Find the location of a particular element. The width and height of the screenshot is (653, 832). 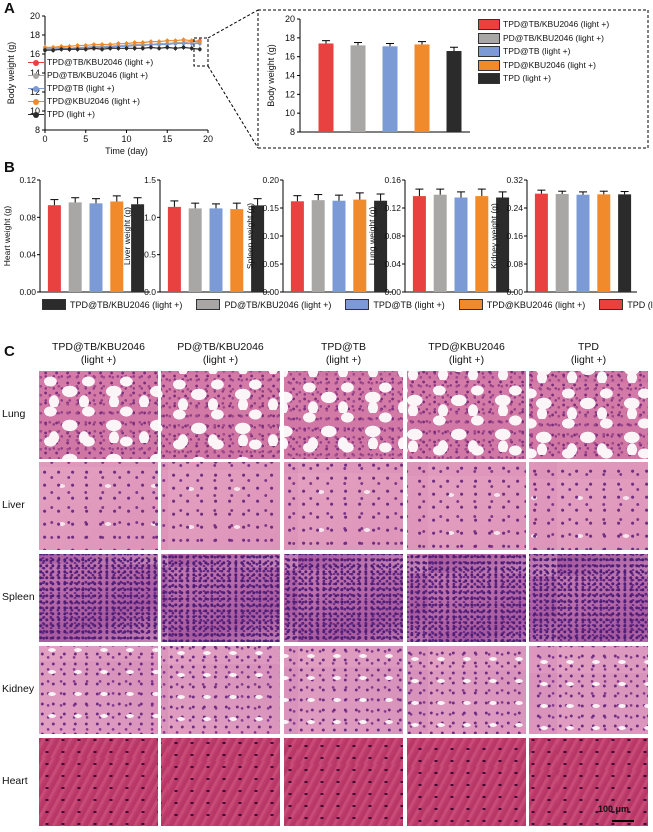

y-tick-label: 0.05 is located at coordinates (270, 264).